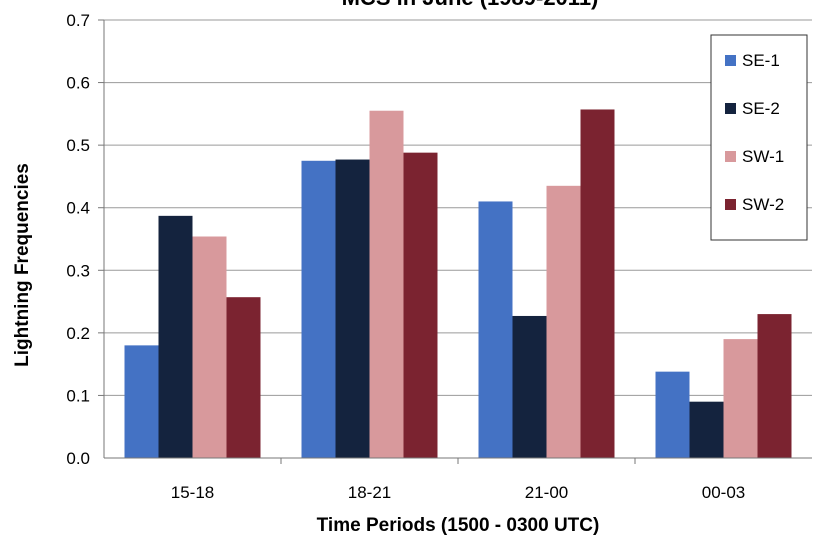  Describe the element at coordinates (759, 137) in the screenshot. I see `legend: SE-1 SE-2 SW-1 SW-2` at that location.